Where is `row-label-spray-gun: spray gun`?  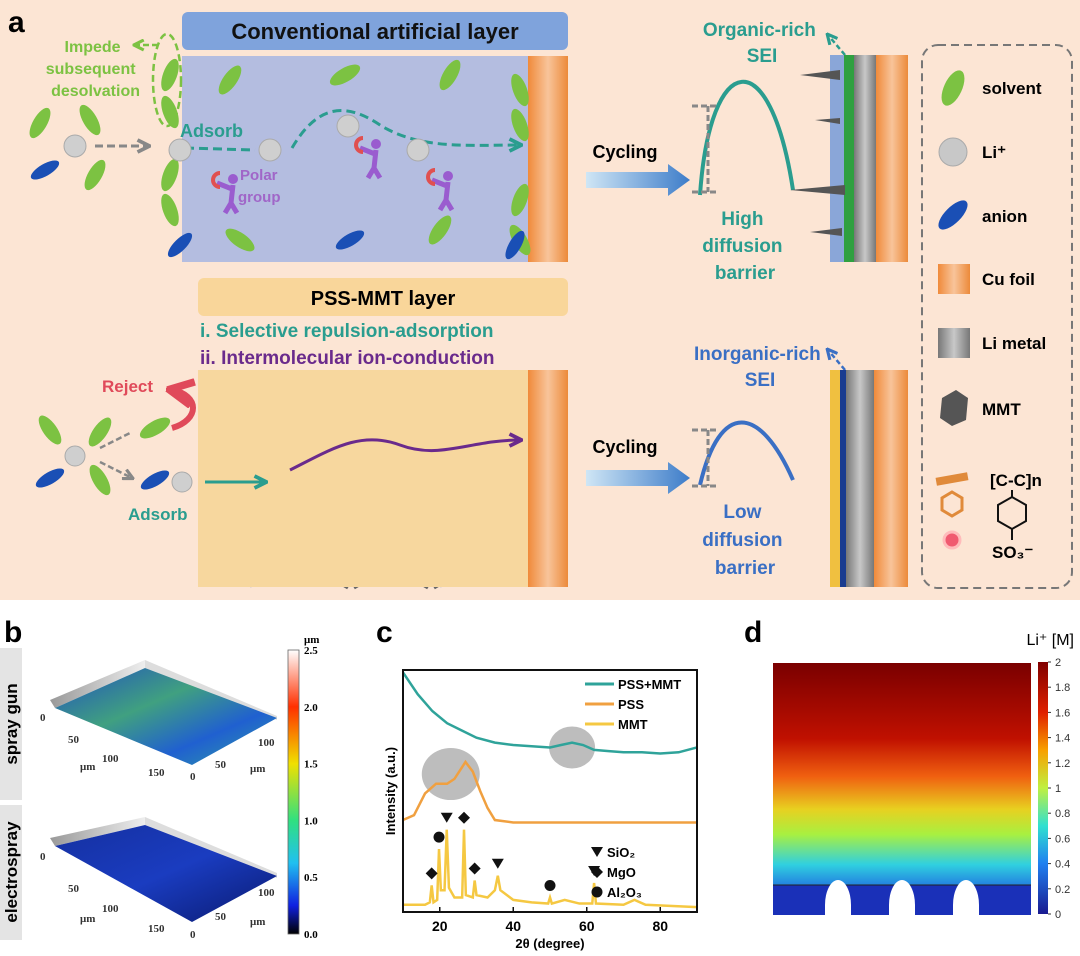 row-label-spray-gun: spray gun is located at coordinates (11, 723).